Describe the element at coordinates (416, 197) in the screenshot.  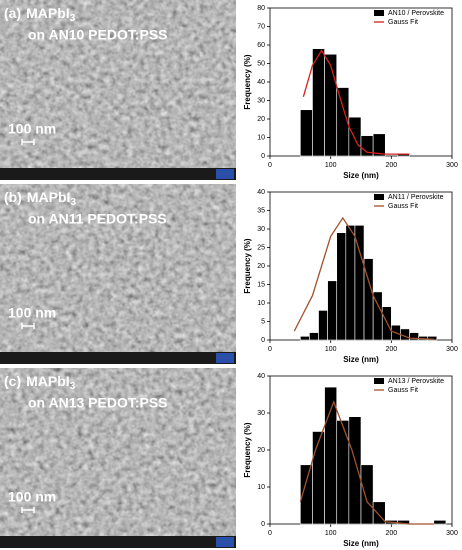
I see `legend-label: AN11 / Perovskite` at that location.